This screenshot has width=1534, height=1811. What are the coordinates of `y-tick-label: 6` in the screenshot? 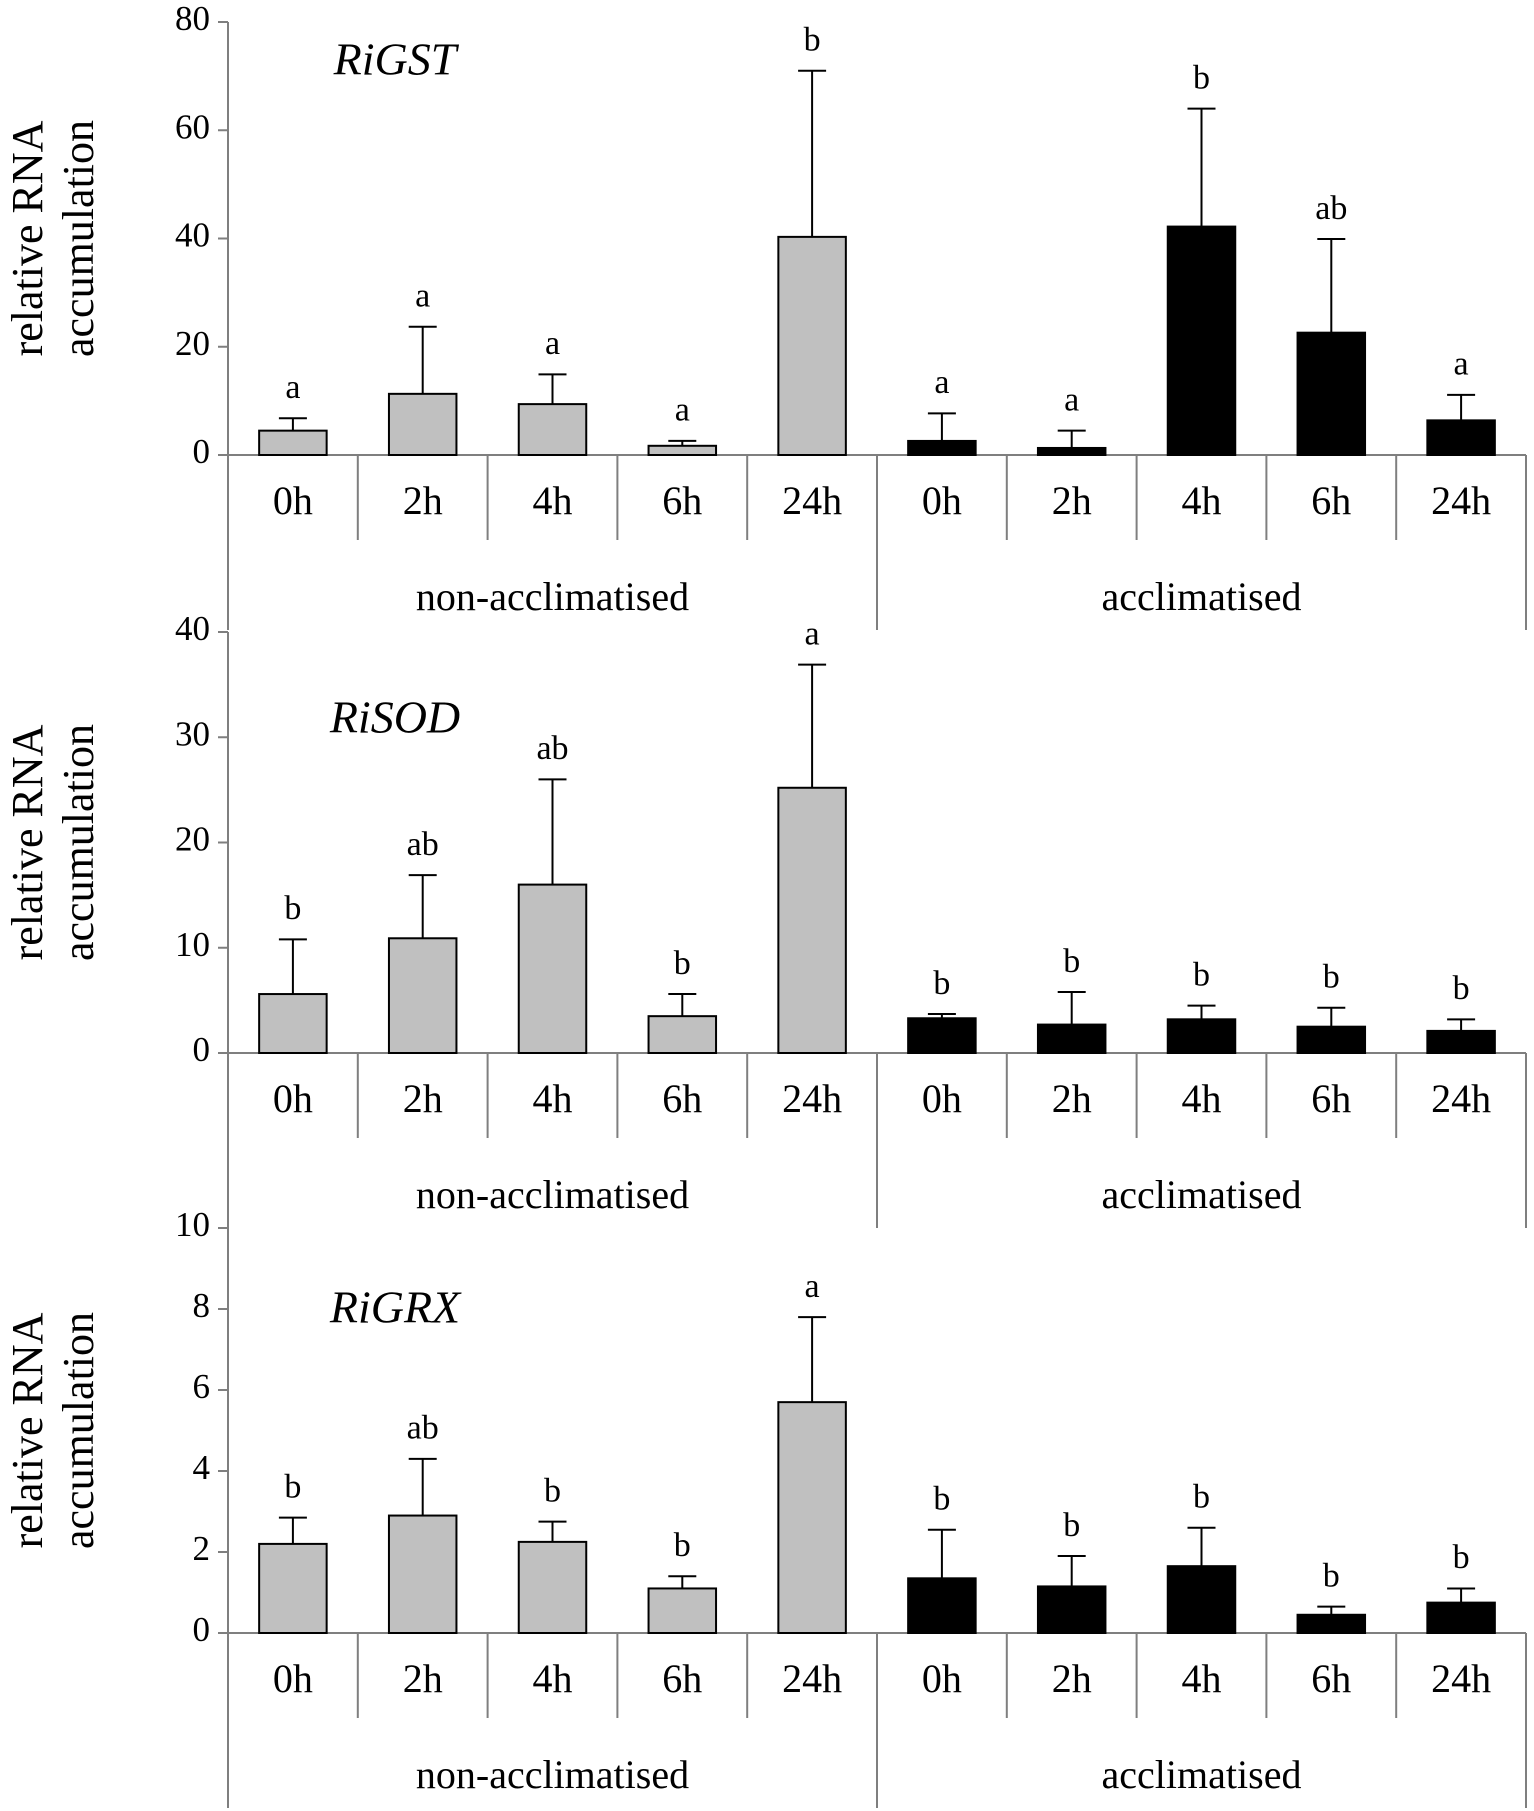 It's located at (202, 1386).